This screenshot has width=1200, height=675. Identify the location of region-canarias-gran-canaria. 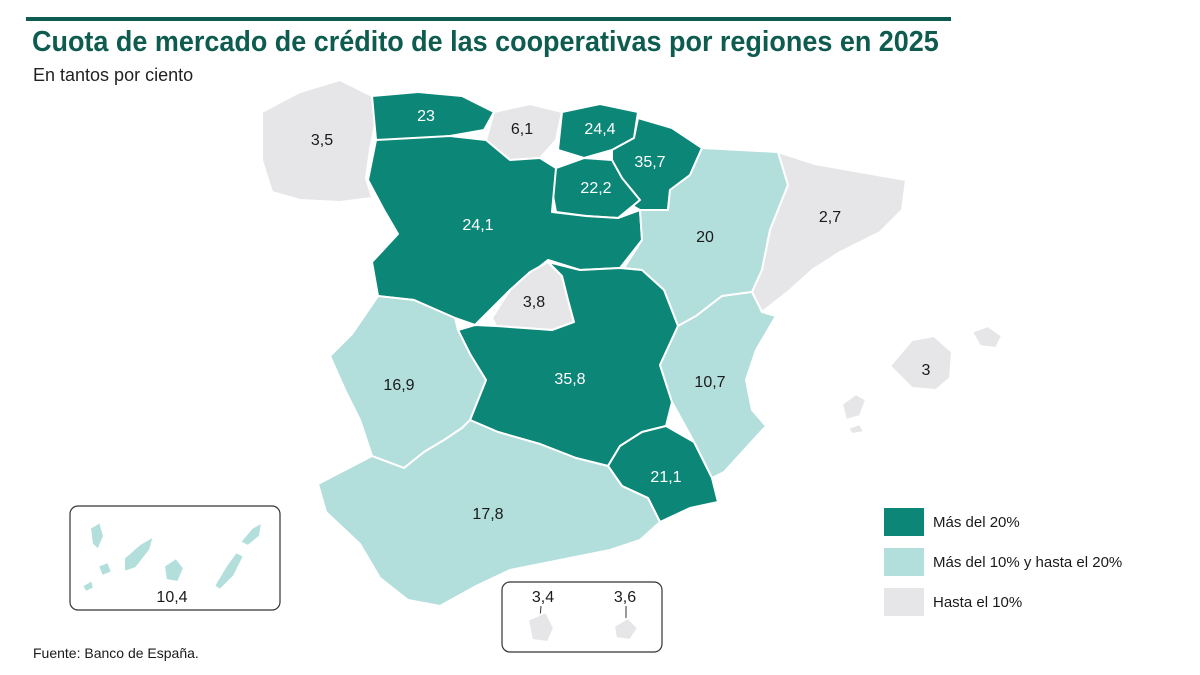
(174, 570).